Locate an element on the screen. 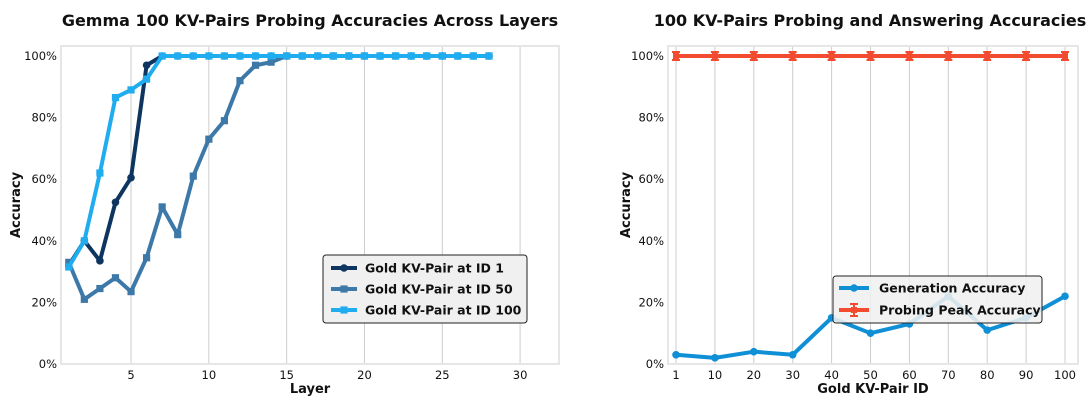  right-x-tick-label: 100 is located at coordinates (1065, 375).